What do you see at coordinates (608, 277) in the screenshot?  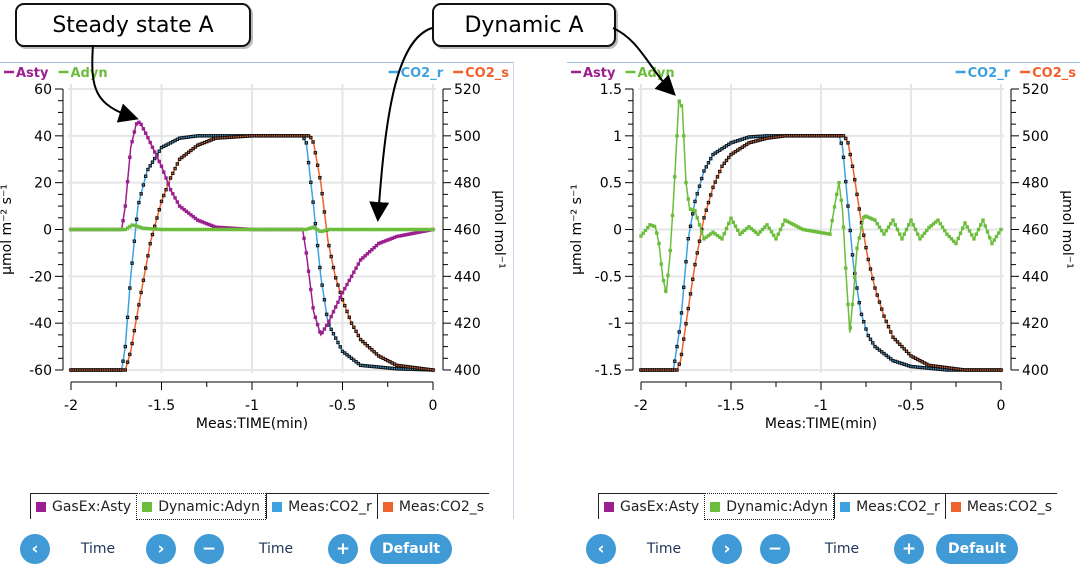 I see `y-tick-label: -0.5` at bounding box center [608, 277].